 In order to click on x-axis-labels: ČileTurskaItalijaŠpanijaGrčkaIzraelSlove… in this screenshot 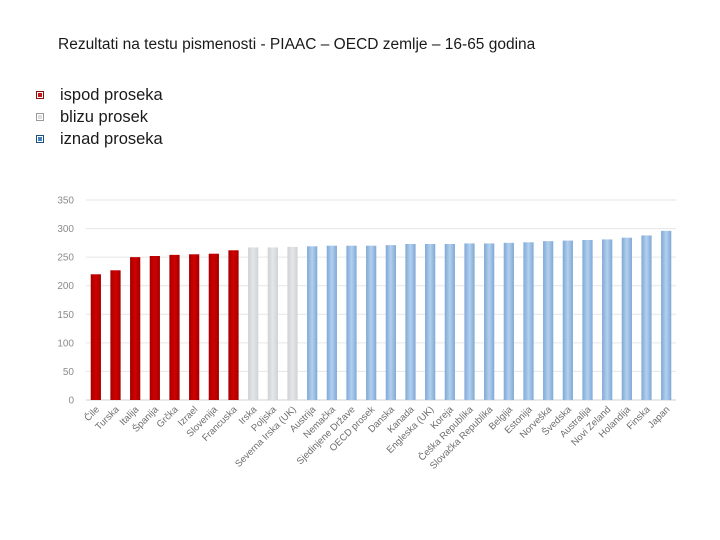, I will do `click(377, 438)`.